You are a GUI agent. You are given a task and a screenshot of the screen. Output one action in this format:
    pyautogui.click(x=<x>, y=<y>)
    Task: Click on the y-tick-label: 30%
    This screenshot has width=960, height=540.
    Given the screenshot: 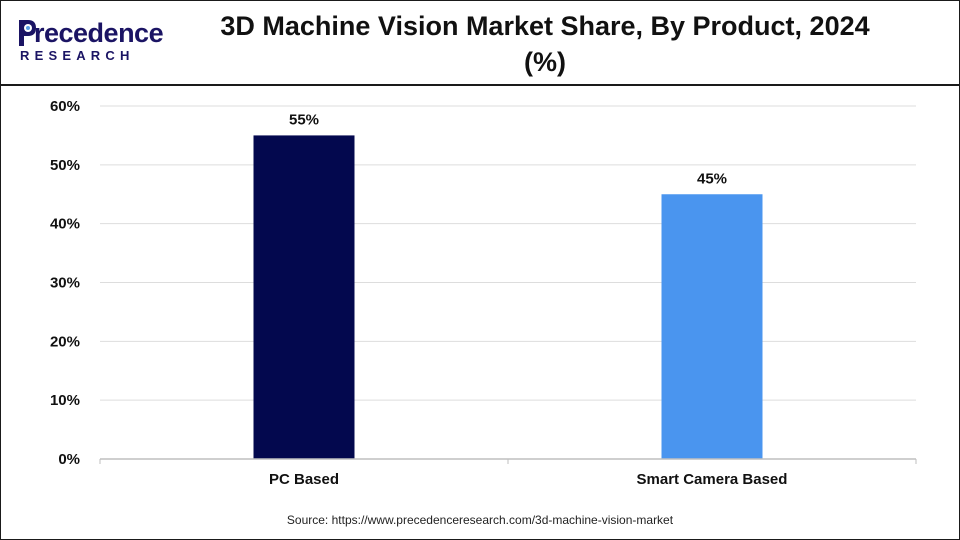 What is the action you would take?
    pyautogui.click(x=65, y=283)
    